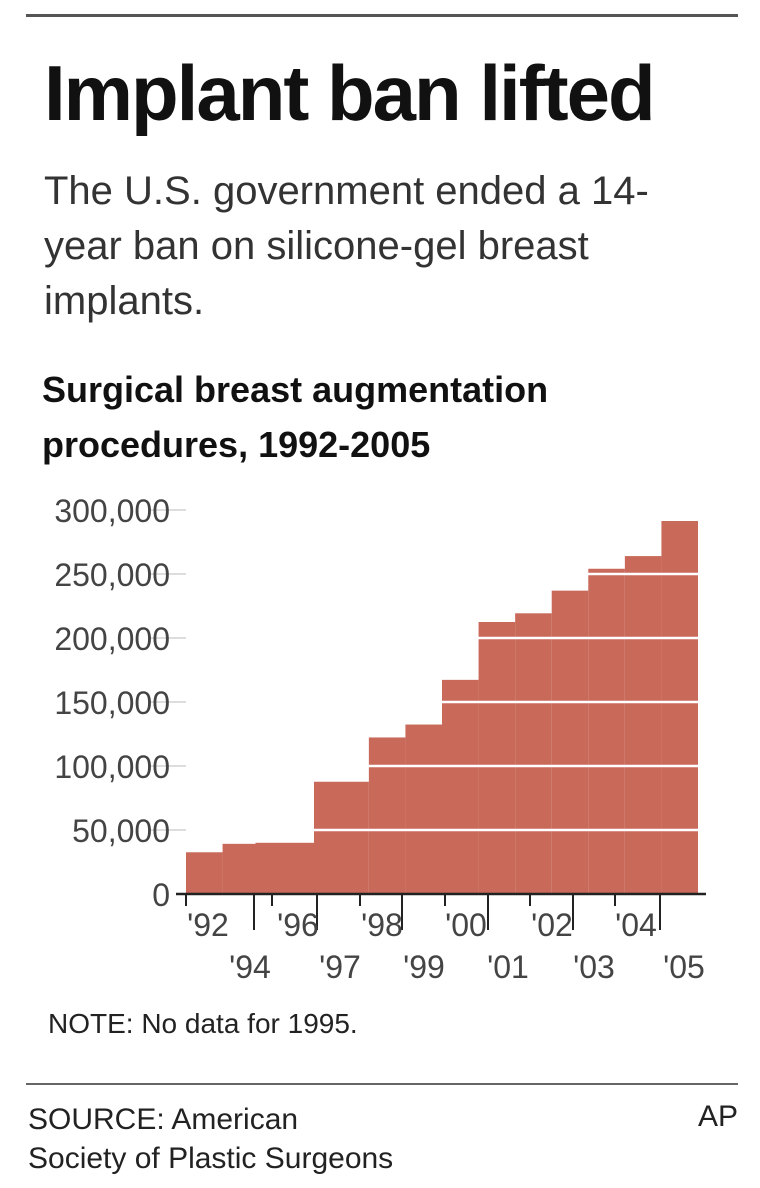 The image size is (760, 1188). I want to click on bar-1998, so click(423, 809).